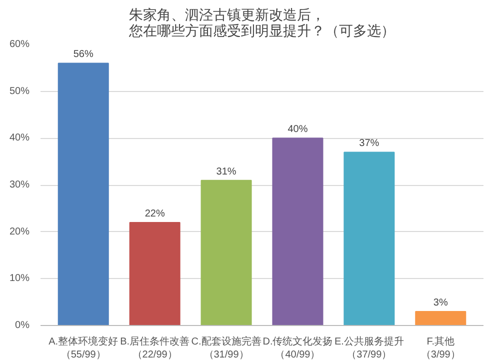  Describe the element at coordinates (19, 185) in the screenshot. I see `y-tick-label: 30%` at that location.